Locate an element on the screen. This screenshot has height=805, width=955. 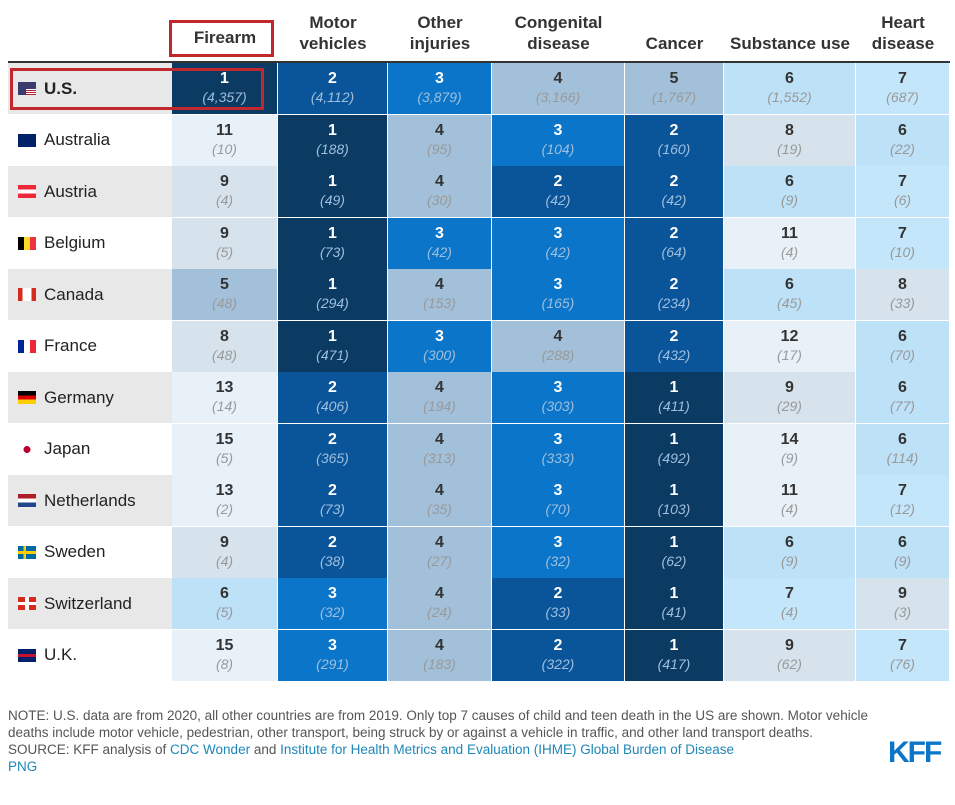
death-count-label: (14) is located at coordinates (224, 406).